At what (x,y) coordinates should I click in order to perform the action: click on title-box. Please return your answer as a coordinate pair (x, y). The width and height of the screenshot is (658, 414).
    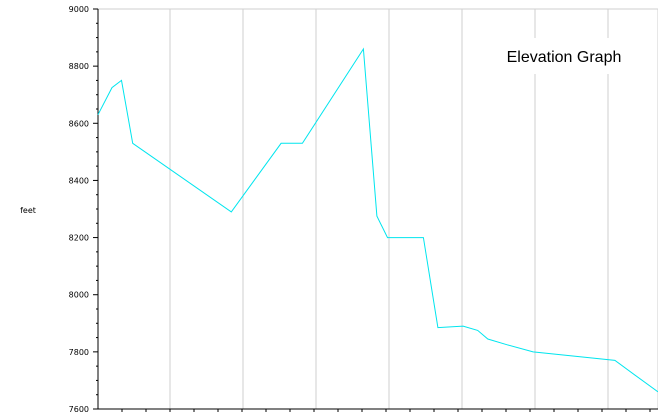
    Looking at the image, I should click on (563, 56).